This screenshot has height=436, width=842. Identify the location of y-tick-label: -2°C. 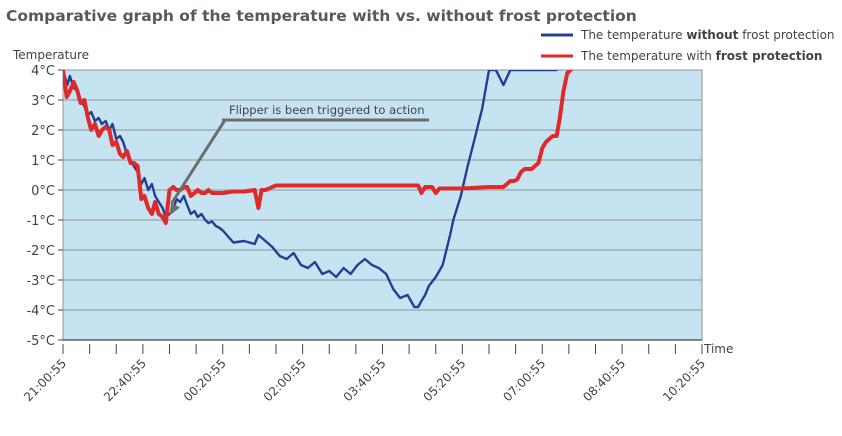
(40, 251).